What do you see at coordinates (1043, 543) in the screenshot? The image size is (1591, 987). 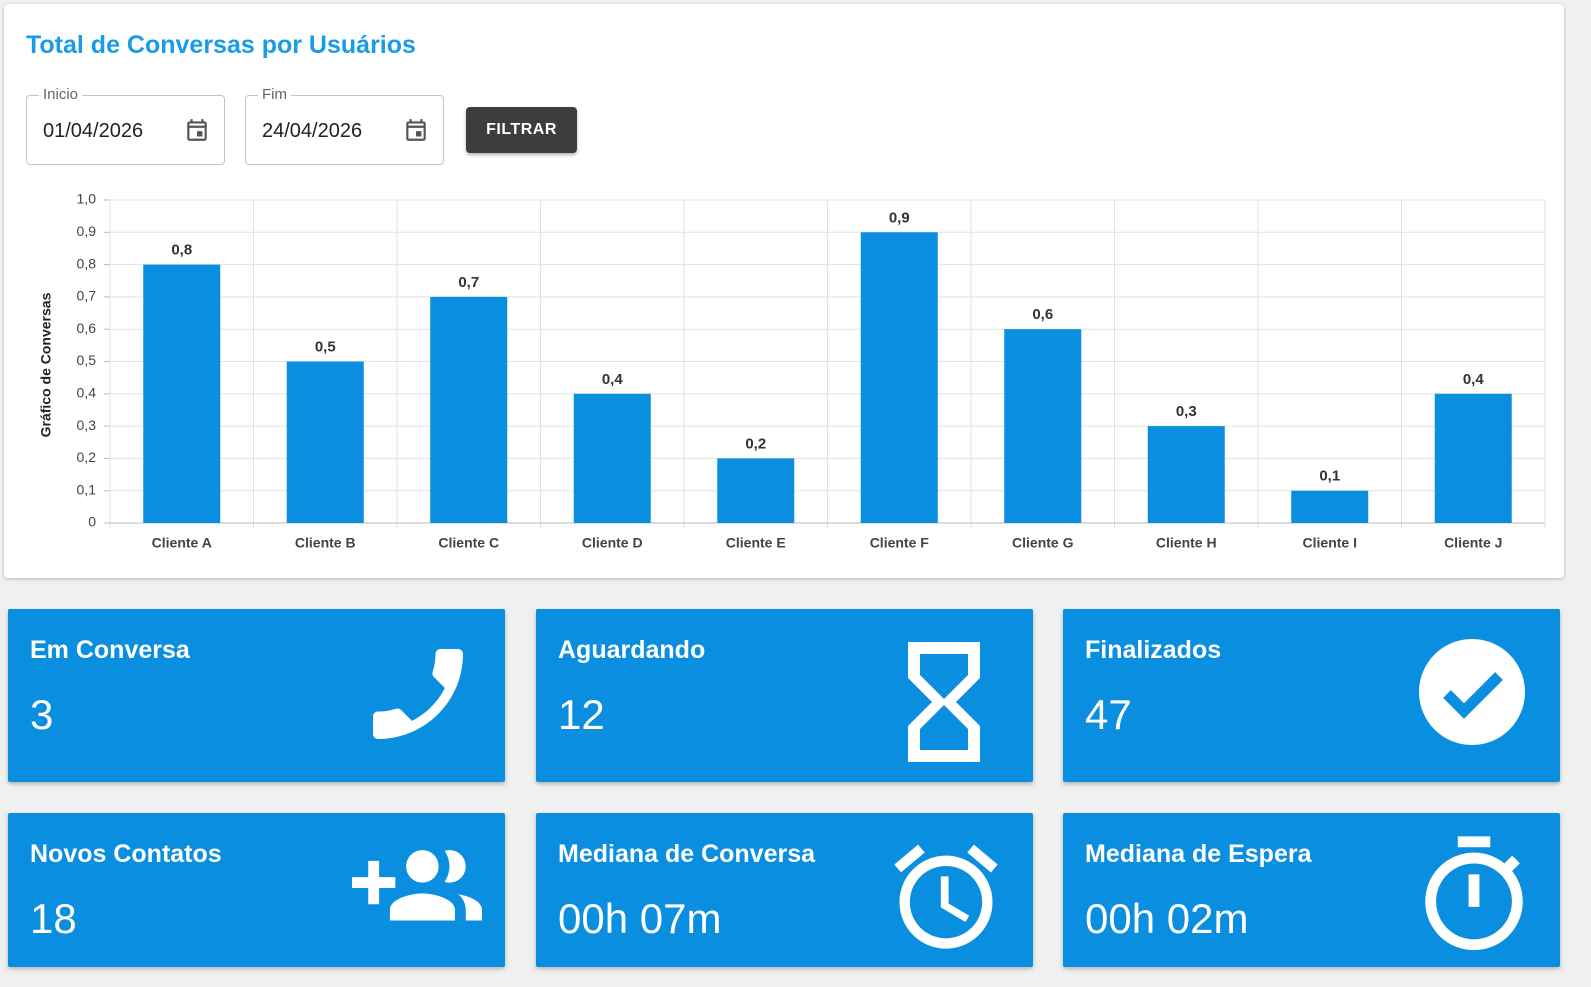 I see `x-tick-label: Cliente G` at bounding box center [1043, 543].